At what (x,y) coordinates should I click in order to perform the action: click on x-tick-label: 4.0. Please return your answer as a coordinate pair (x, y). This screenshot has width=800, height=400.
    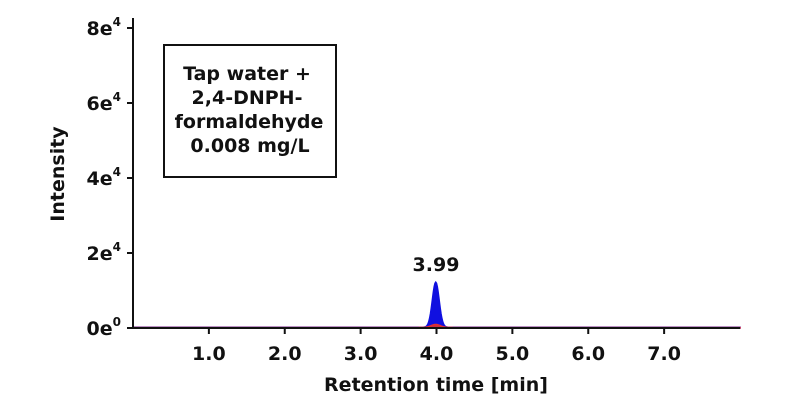
    Looking at the image, I should click on (437, 354).